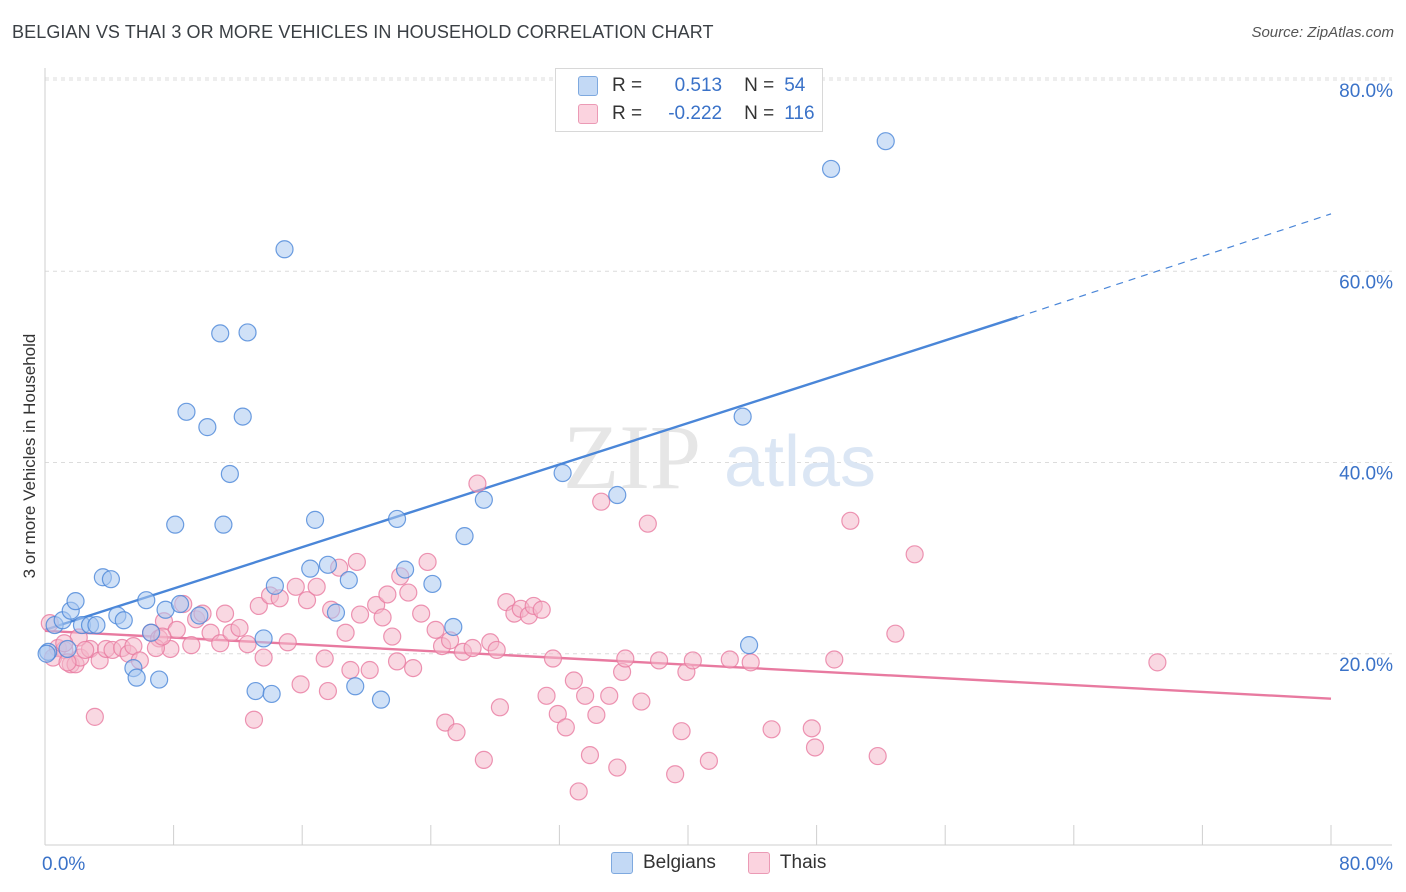  I want to click on y-tick-label: 80.0%, so click(1366, 91).